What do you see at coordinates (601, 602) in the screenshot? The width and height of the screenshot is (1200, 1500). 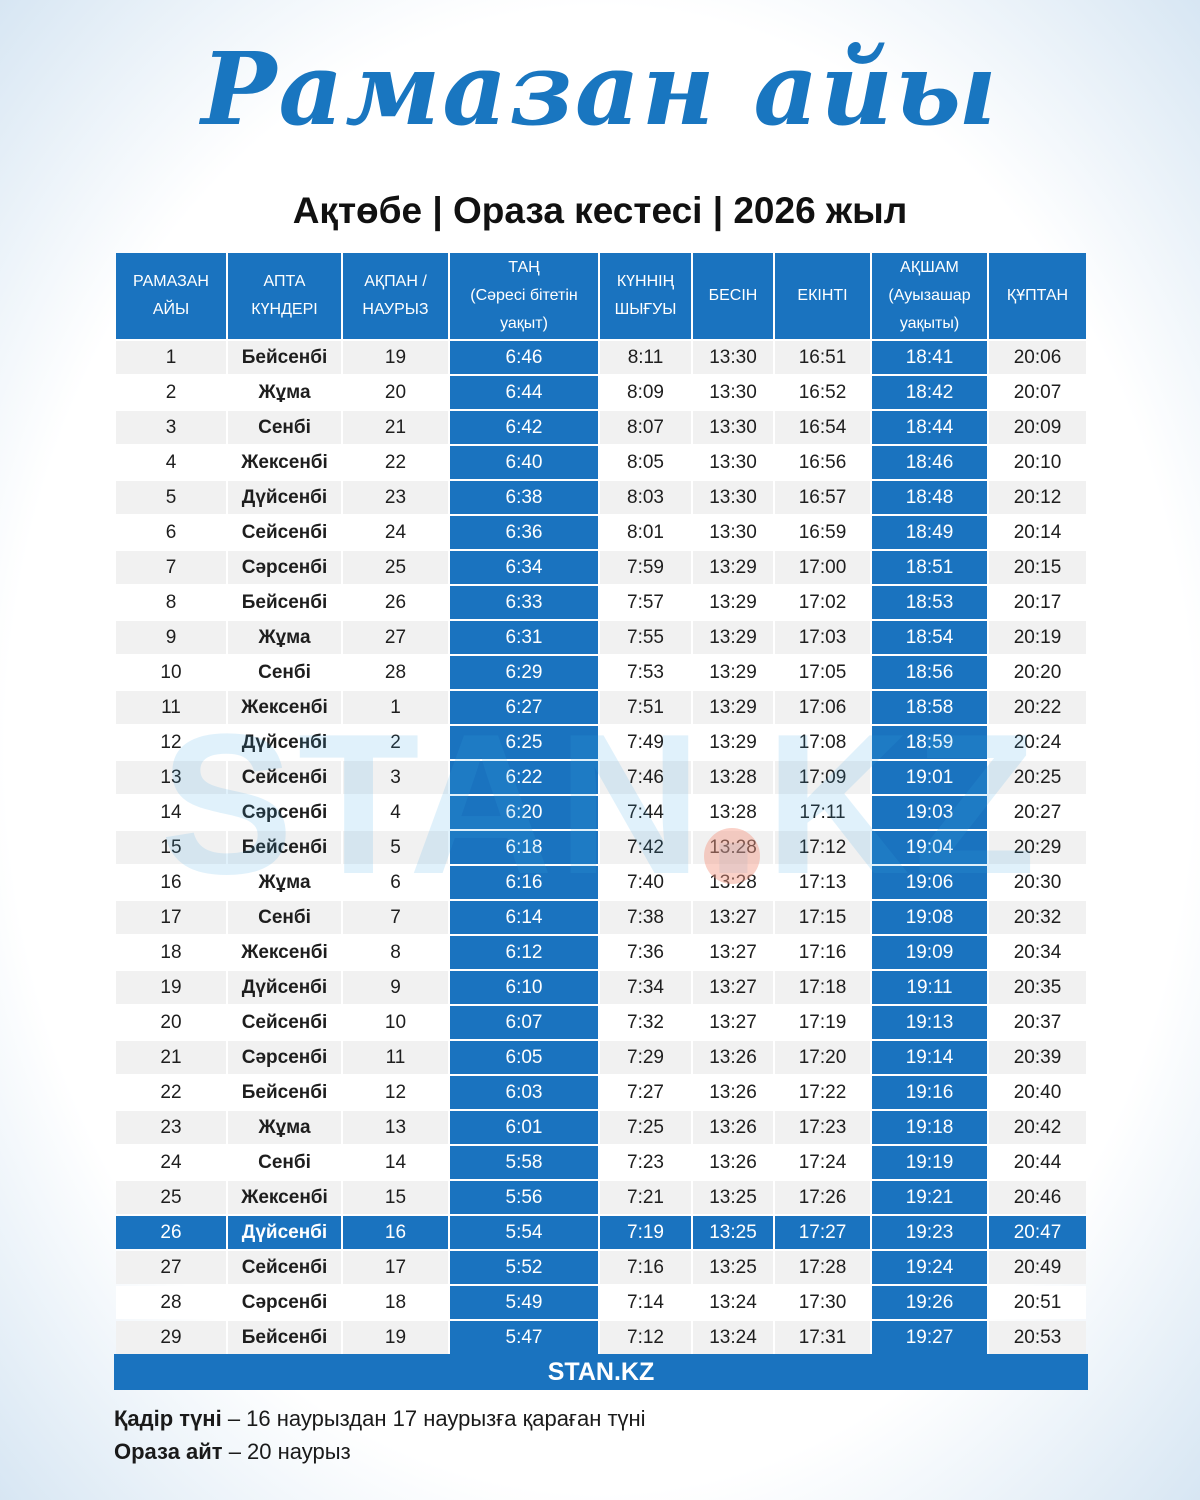 I see `table-row: 8 Бейсенбі 26 6:33 7:57 13:29 17:02 18:53 20:17` at bounding box center [601, 602].